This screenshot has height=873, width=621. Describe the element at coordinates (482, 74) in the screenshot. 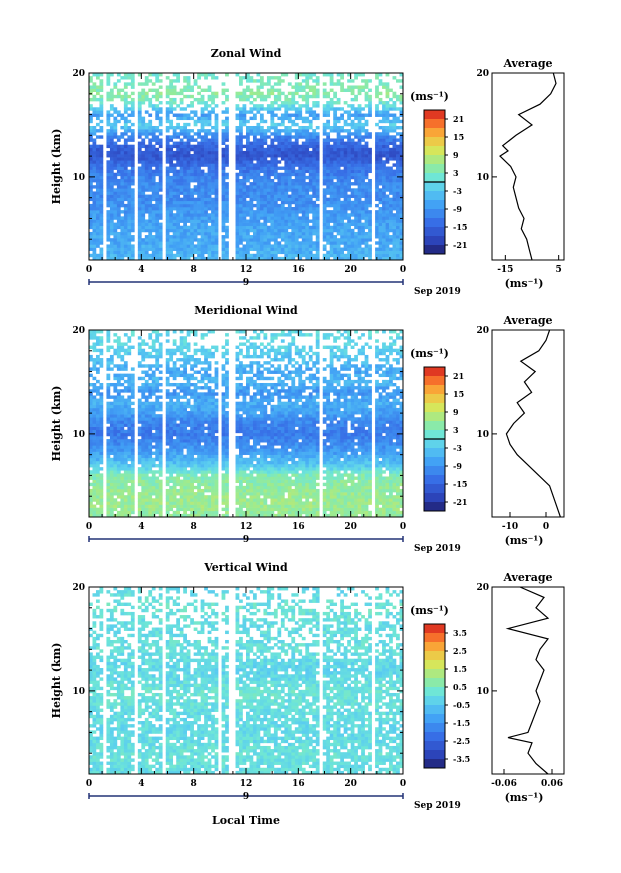

I see `average-y-tick-label: 20` at that location.